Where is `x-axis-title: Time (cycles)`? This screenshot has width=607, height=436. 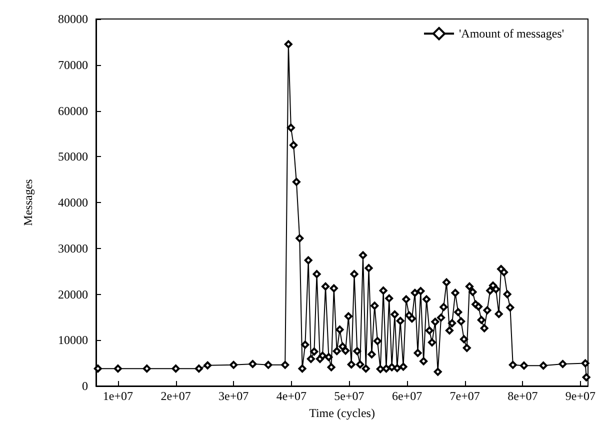
x-axis-title: Time (cycles) is located at coordinates (342, 413).